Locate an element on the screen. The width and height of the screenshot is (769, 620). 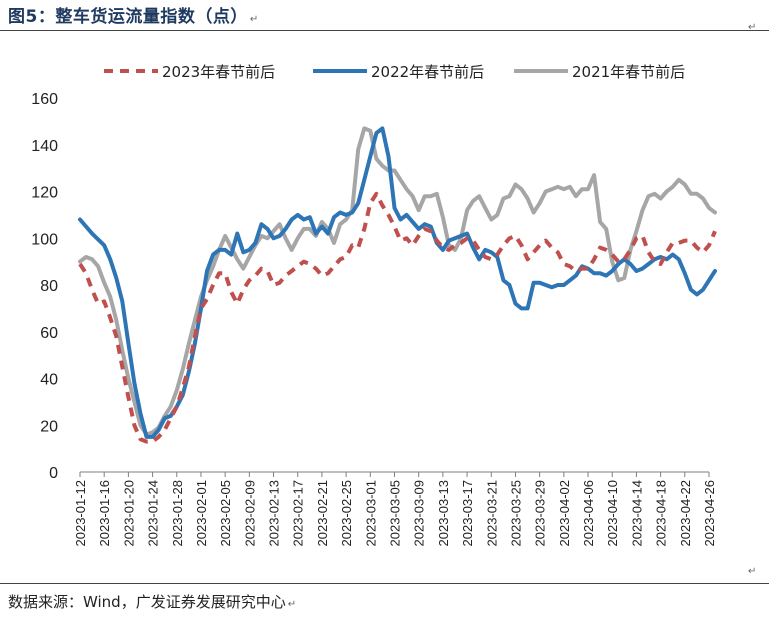
chart-title: 图5：整车货运流量指数（点） ↵ is located at coordinates (133, 17).